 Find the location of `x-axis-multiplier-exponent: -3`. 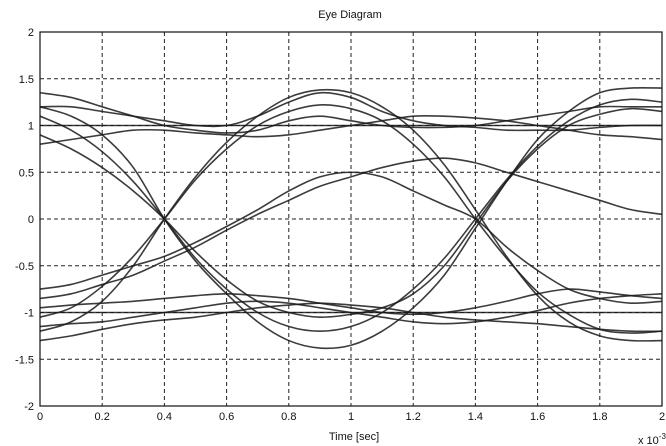

x-axis-multiplier-exponent: -3 is located at coordinates (662, 436).